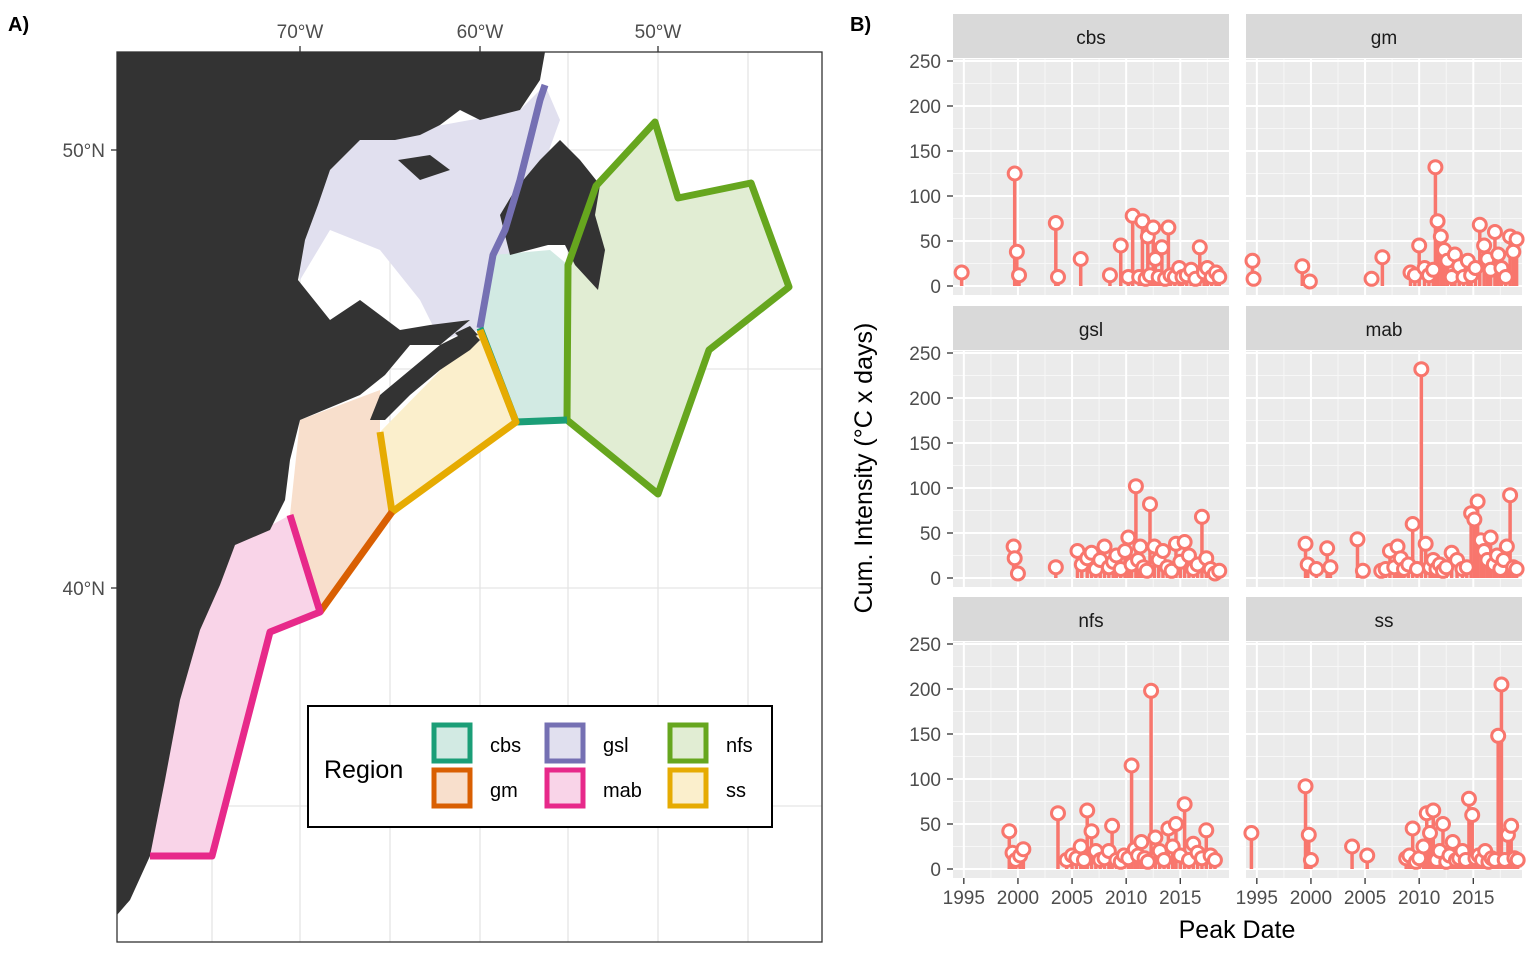 The width and height of the screenshot is (1536, 960). What do you see at coordinates (864, 468) in the screenshot?
I see `y-axis-title: Cum. Intensity (°C x days)` at bounding box center [864, 468].